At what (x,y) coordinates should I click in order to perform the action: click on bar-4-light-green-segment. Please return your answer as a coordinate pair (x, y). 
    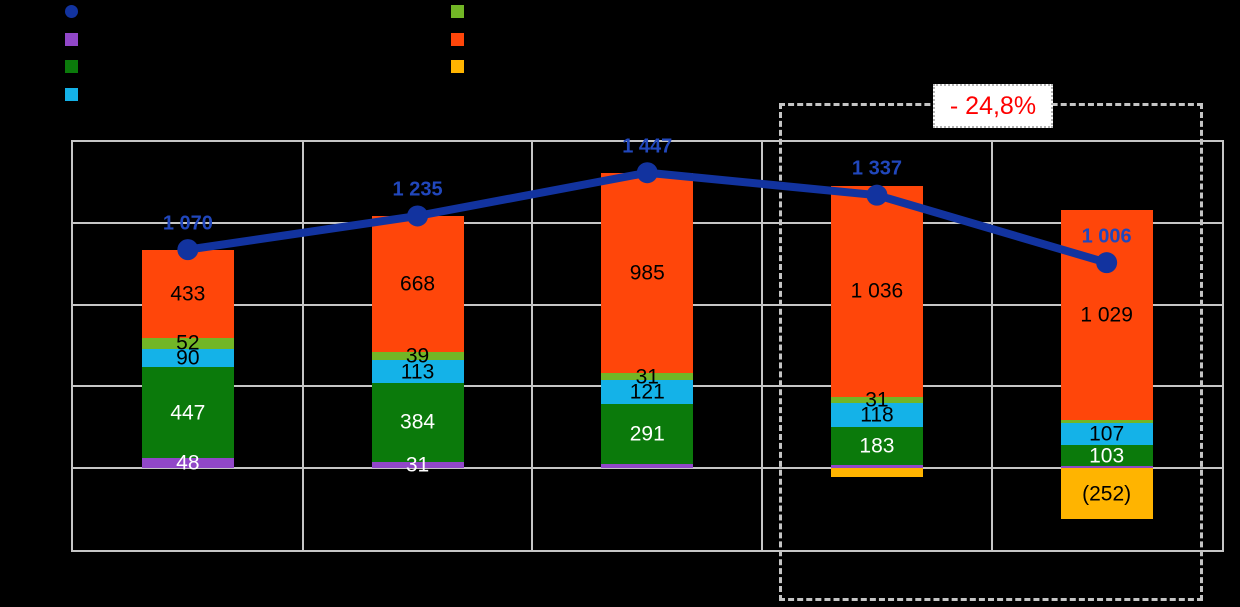
    Looking at the image, I should click on (1106, 421).